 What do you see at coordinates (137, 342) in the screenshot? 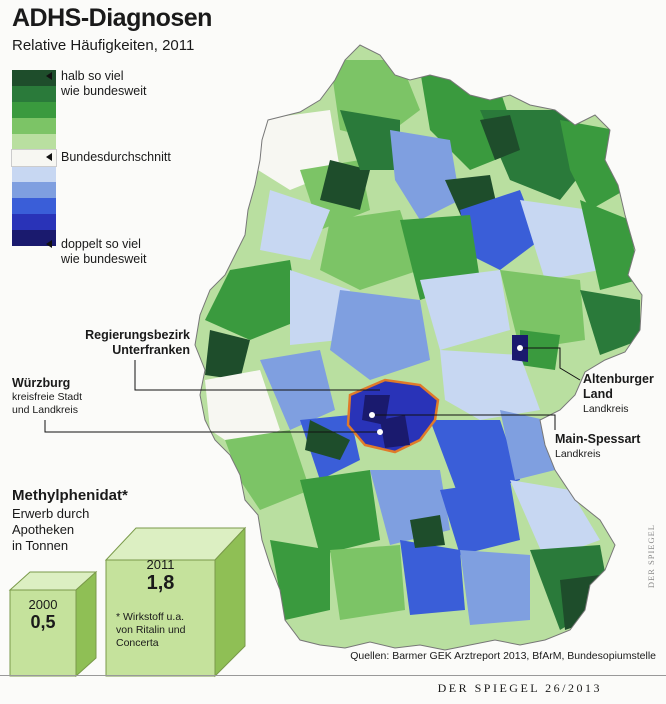
I see `unterfranken-label: Regierungsbezirk Unterfranken` at bounding box center [137, 342].